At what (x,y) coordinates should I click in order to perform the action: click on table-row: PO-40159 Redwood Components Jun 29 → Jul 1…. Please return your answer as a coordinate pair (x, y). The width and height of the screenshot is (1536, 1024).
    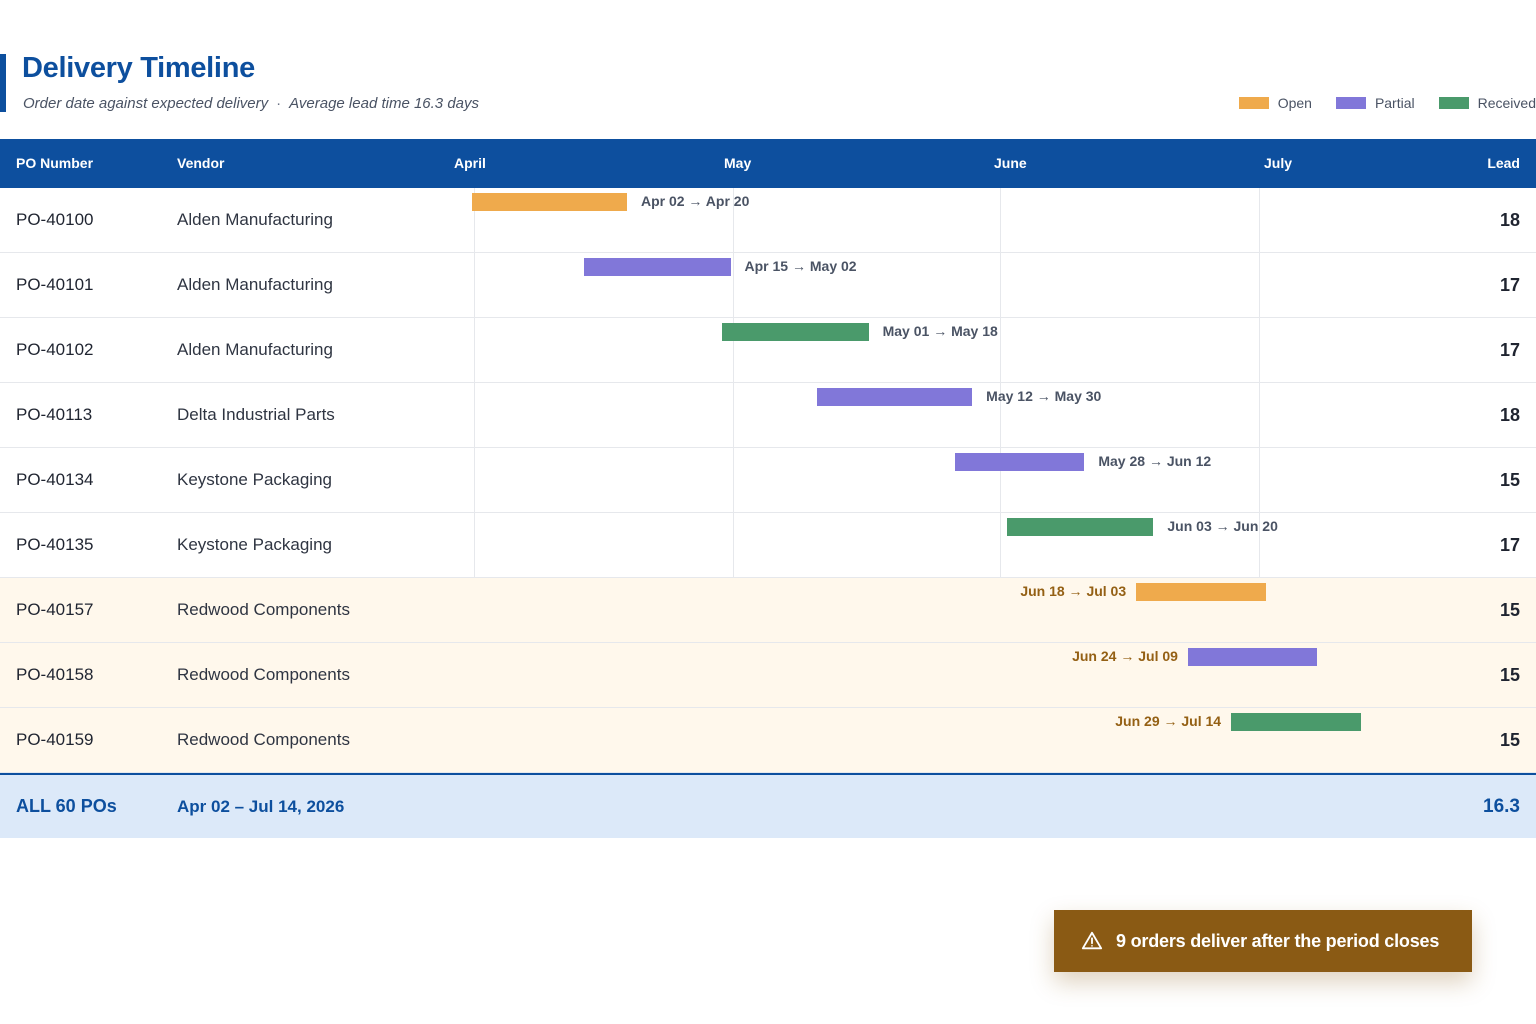
    Looking at the image, I should click on (768, 740).